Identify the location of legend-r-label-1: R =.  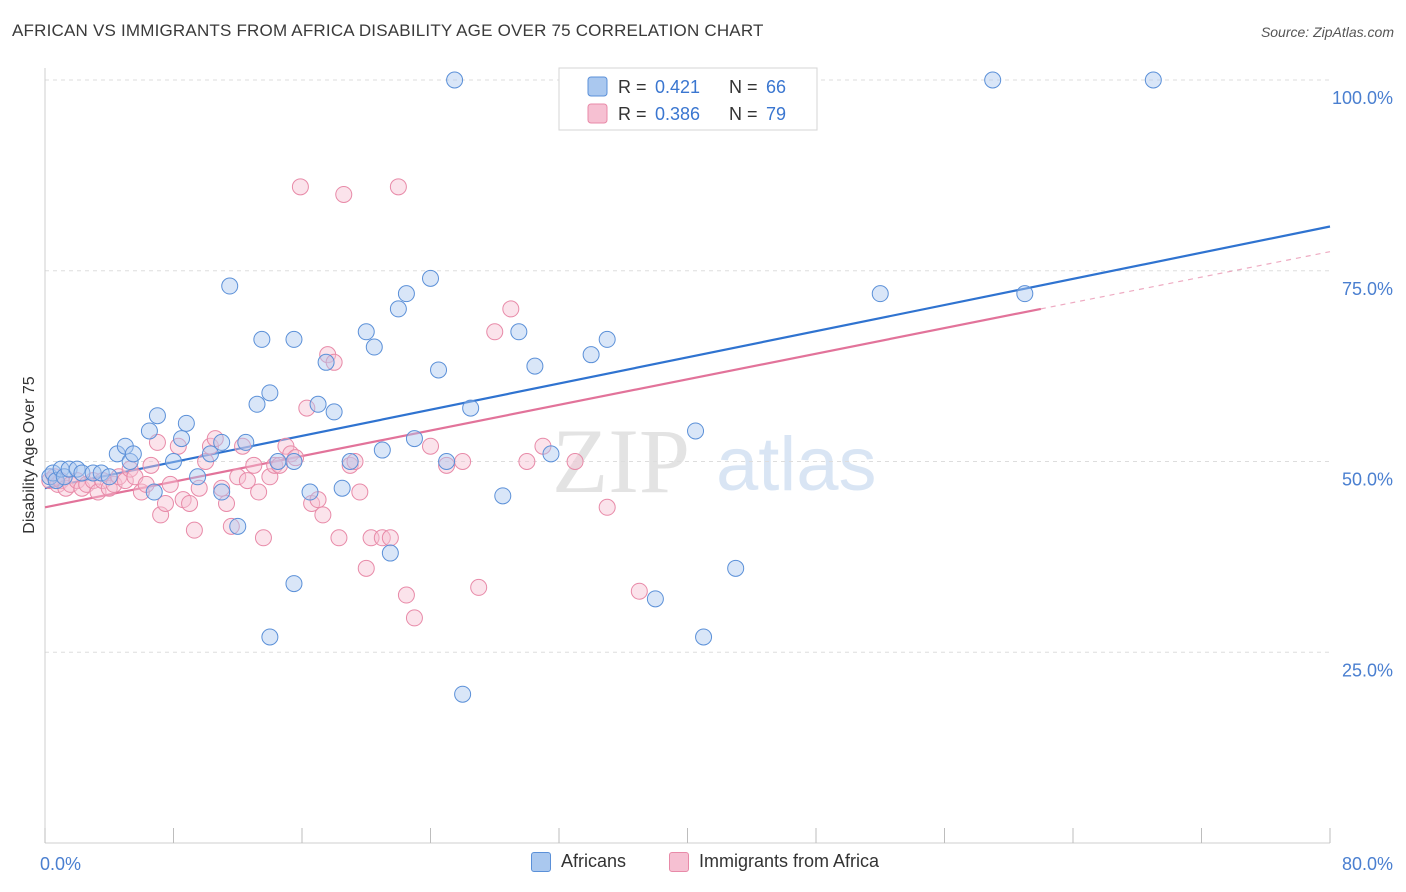
(632, 87).